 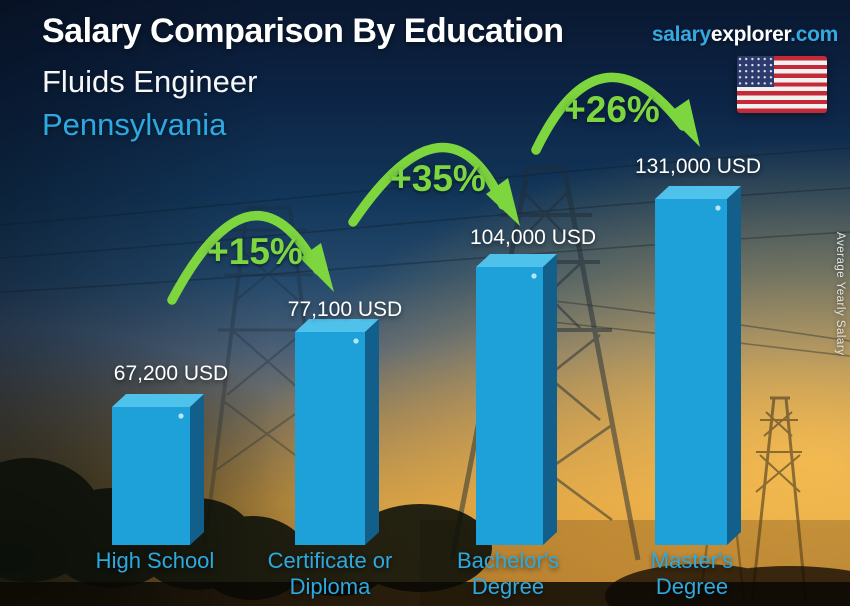 I want to click on bottom-dark-band, so click(x=425, y=594).